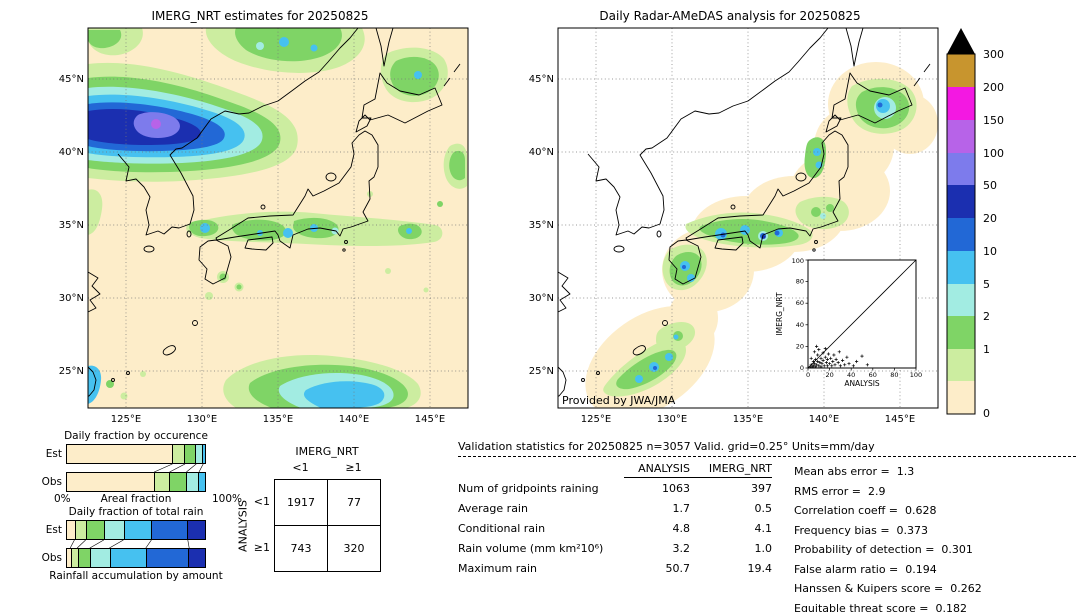  Describe the element at coordinates (888, 588) in the screenshot. I see `score-line: Hanssen & Kuipers score = 0.262` at that location.